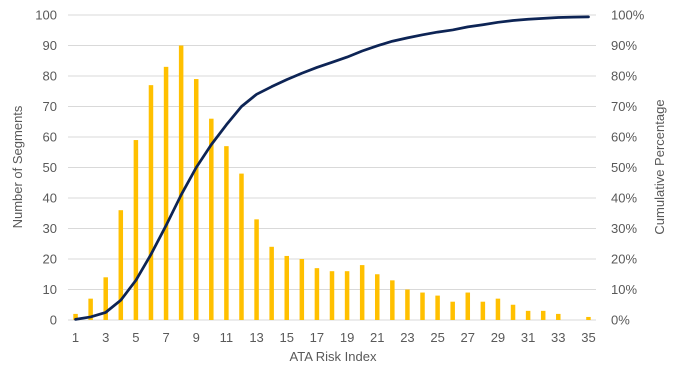 The width and height of the screenshot is (684, 371). Describe the element at coordinates (624, 167) in the screenshot. I see `y2-tick-label: 50%` at that location.